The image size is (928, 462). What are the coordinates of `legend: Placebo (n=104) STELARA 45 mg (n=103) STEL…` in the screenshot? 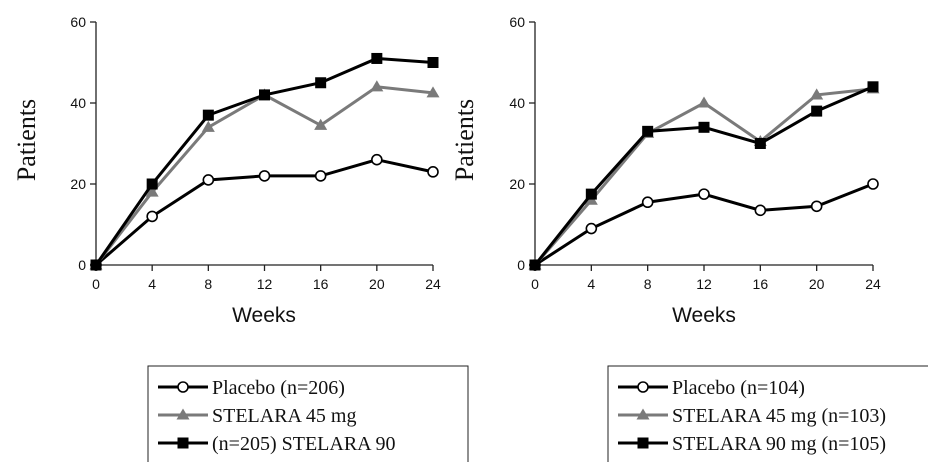 It's located at (767, 413).